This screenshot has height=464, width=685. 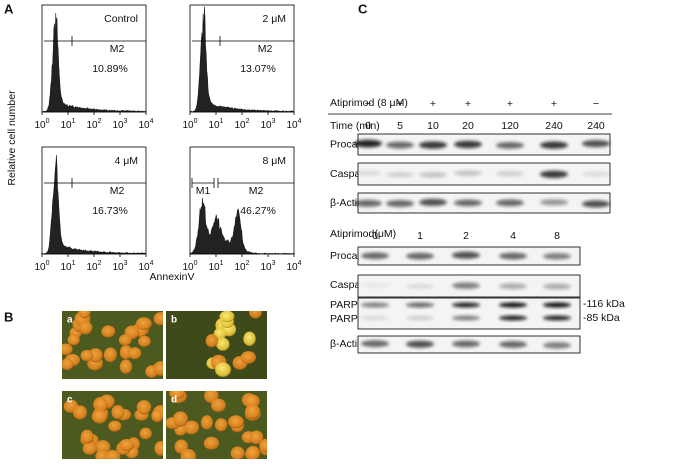 What do you see at coordinates (222, 263) in the screenshot?
I see `tick-exp: 1` at bounding box center [222, 263].